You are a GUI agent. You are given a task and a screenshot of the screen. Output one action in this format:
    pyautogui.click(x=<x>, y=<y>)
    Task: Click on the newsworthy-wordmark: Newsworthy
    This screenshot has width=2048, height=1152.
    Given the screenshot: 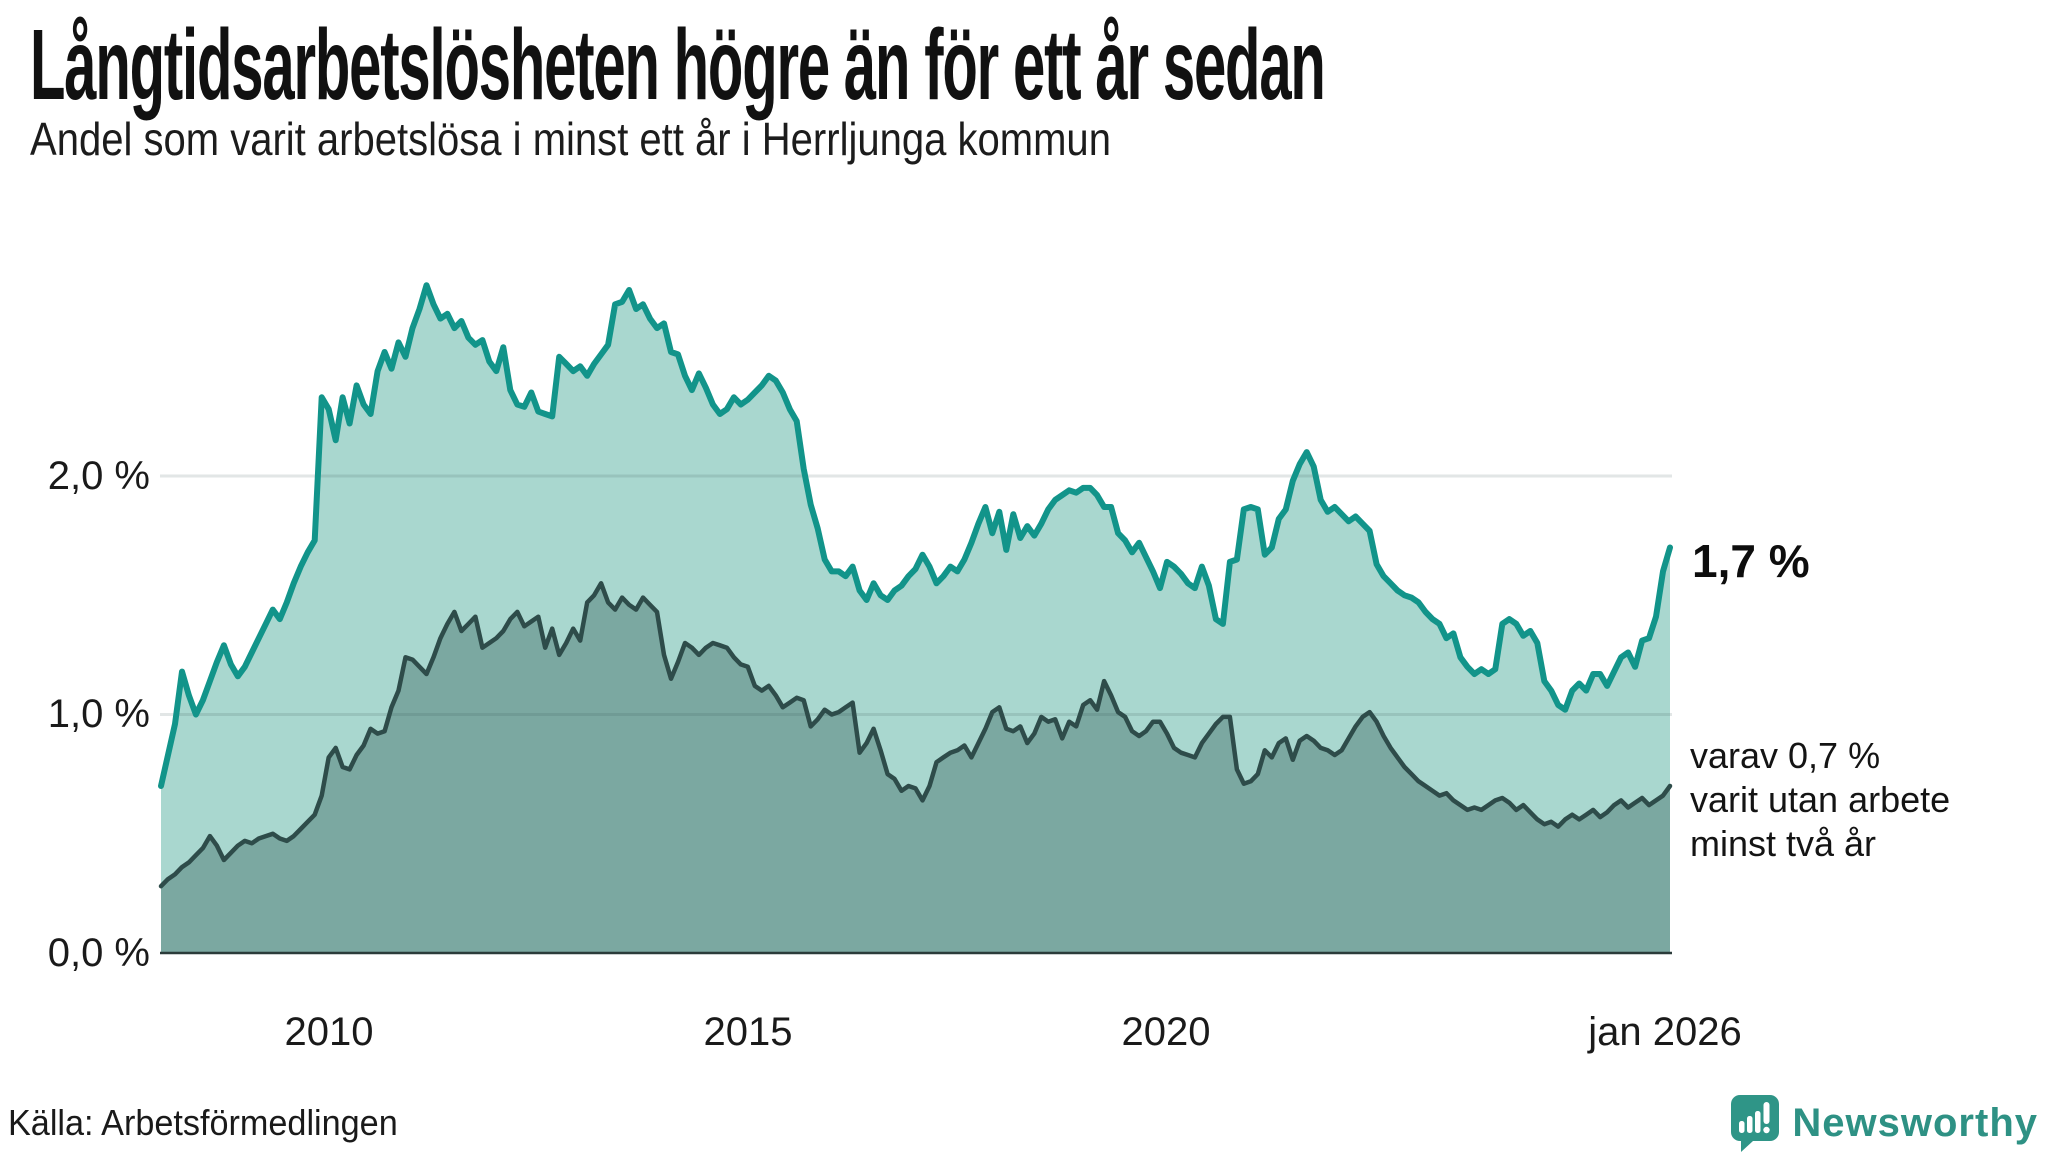 What is the action you would take?
    pyautogui.click(x=1915, y=1122)
    